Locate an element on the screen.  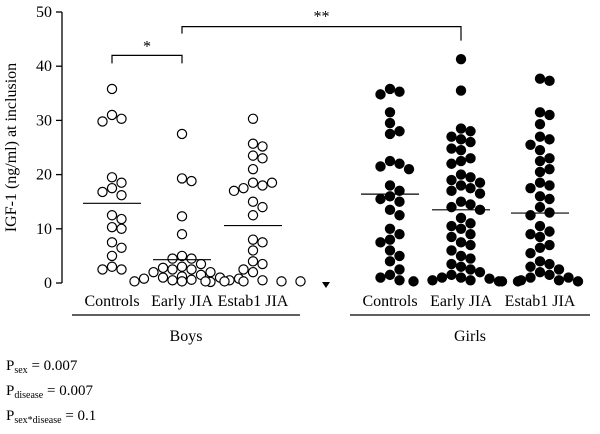
p-disease: Pdisease = 0.007 is located at coordinates (49, 392).